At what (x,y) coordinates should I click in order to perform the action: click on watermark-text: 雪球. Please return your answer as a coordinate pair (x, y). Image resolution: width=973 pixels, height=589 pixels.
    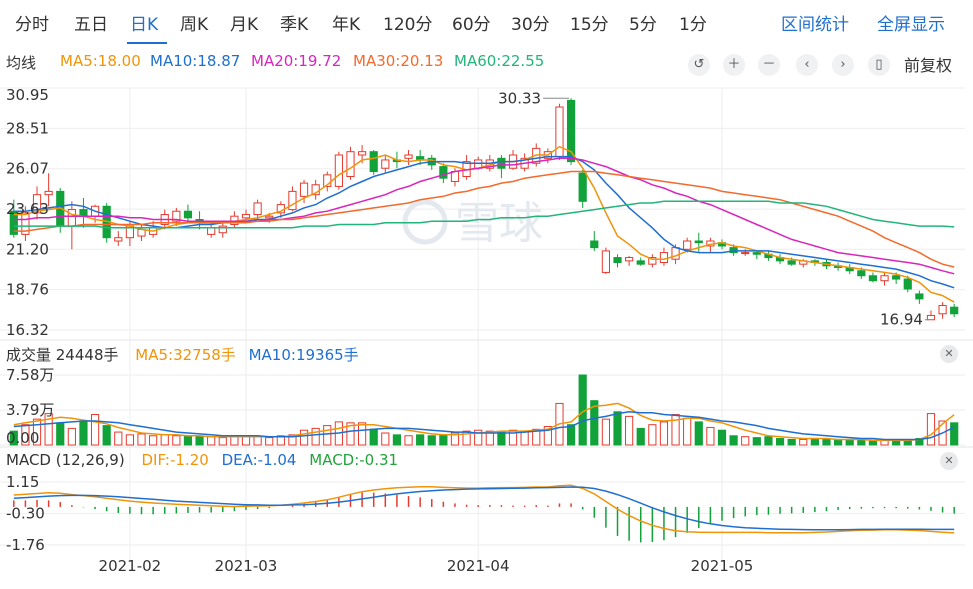
    Looking at the image, I should click on (499, 223).